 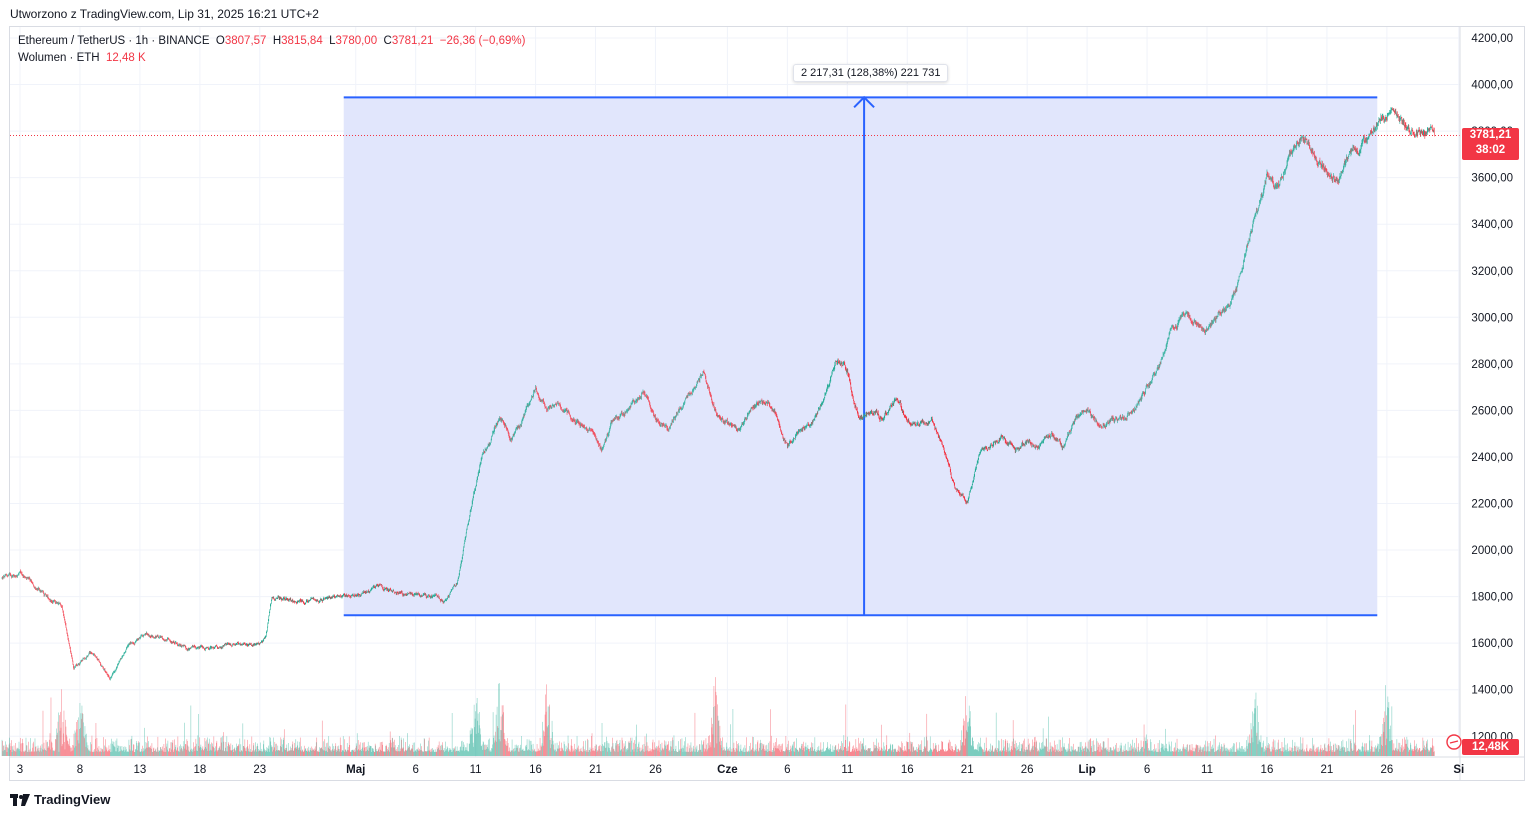 I want to click on volume-bars, so click(x=718, y=716).